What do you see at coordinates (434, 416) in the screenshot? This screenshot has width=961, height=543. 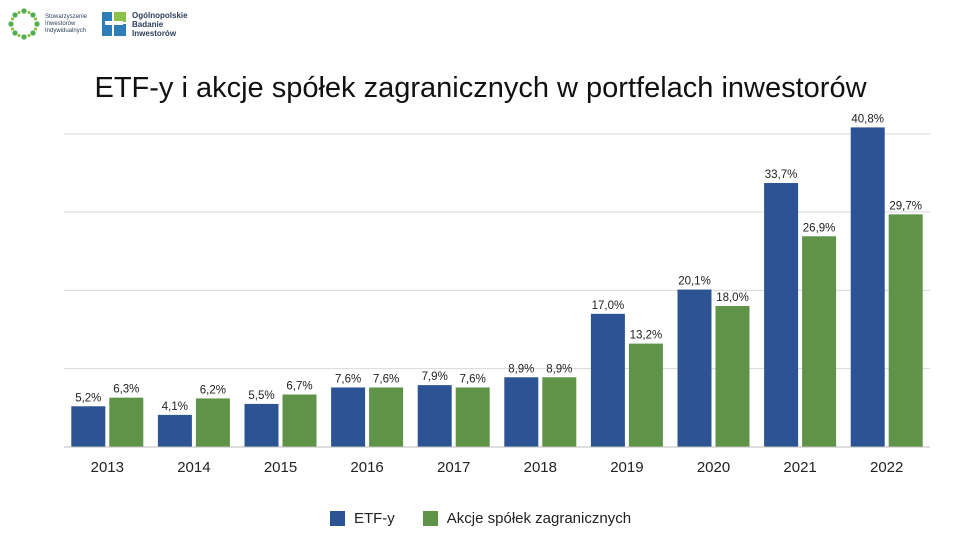 I see `bar-etf-2017` at bounding box center [434, 416].